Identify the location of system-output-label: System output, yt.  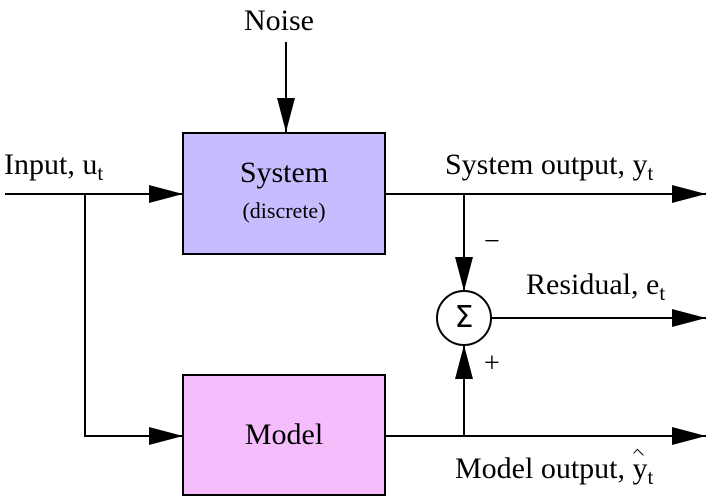
(549, 166).